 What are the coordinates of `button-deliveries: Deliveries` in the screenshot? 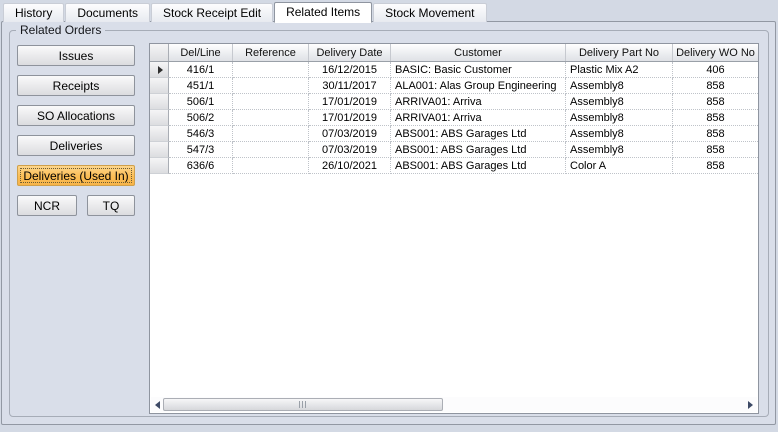 It's located at (76, 145).